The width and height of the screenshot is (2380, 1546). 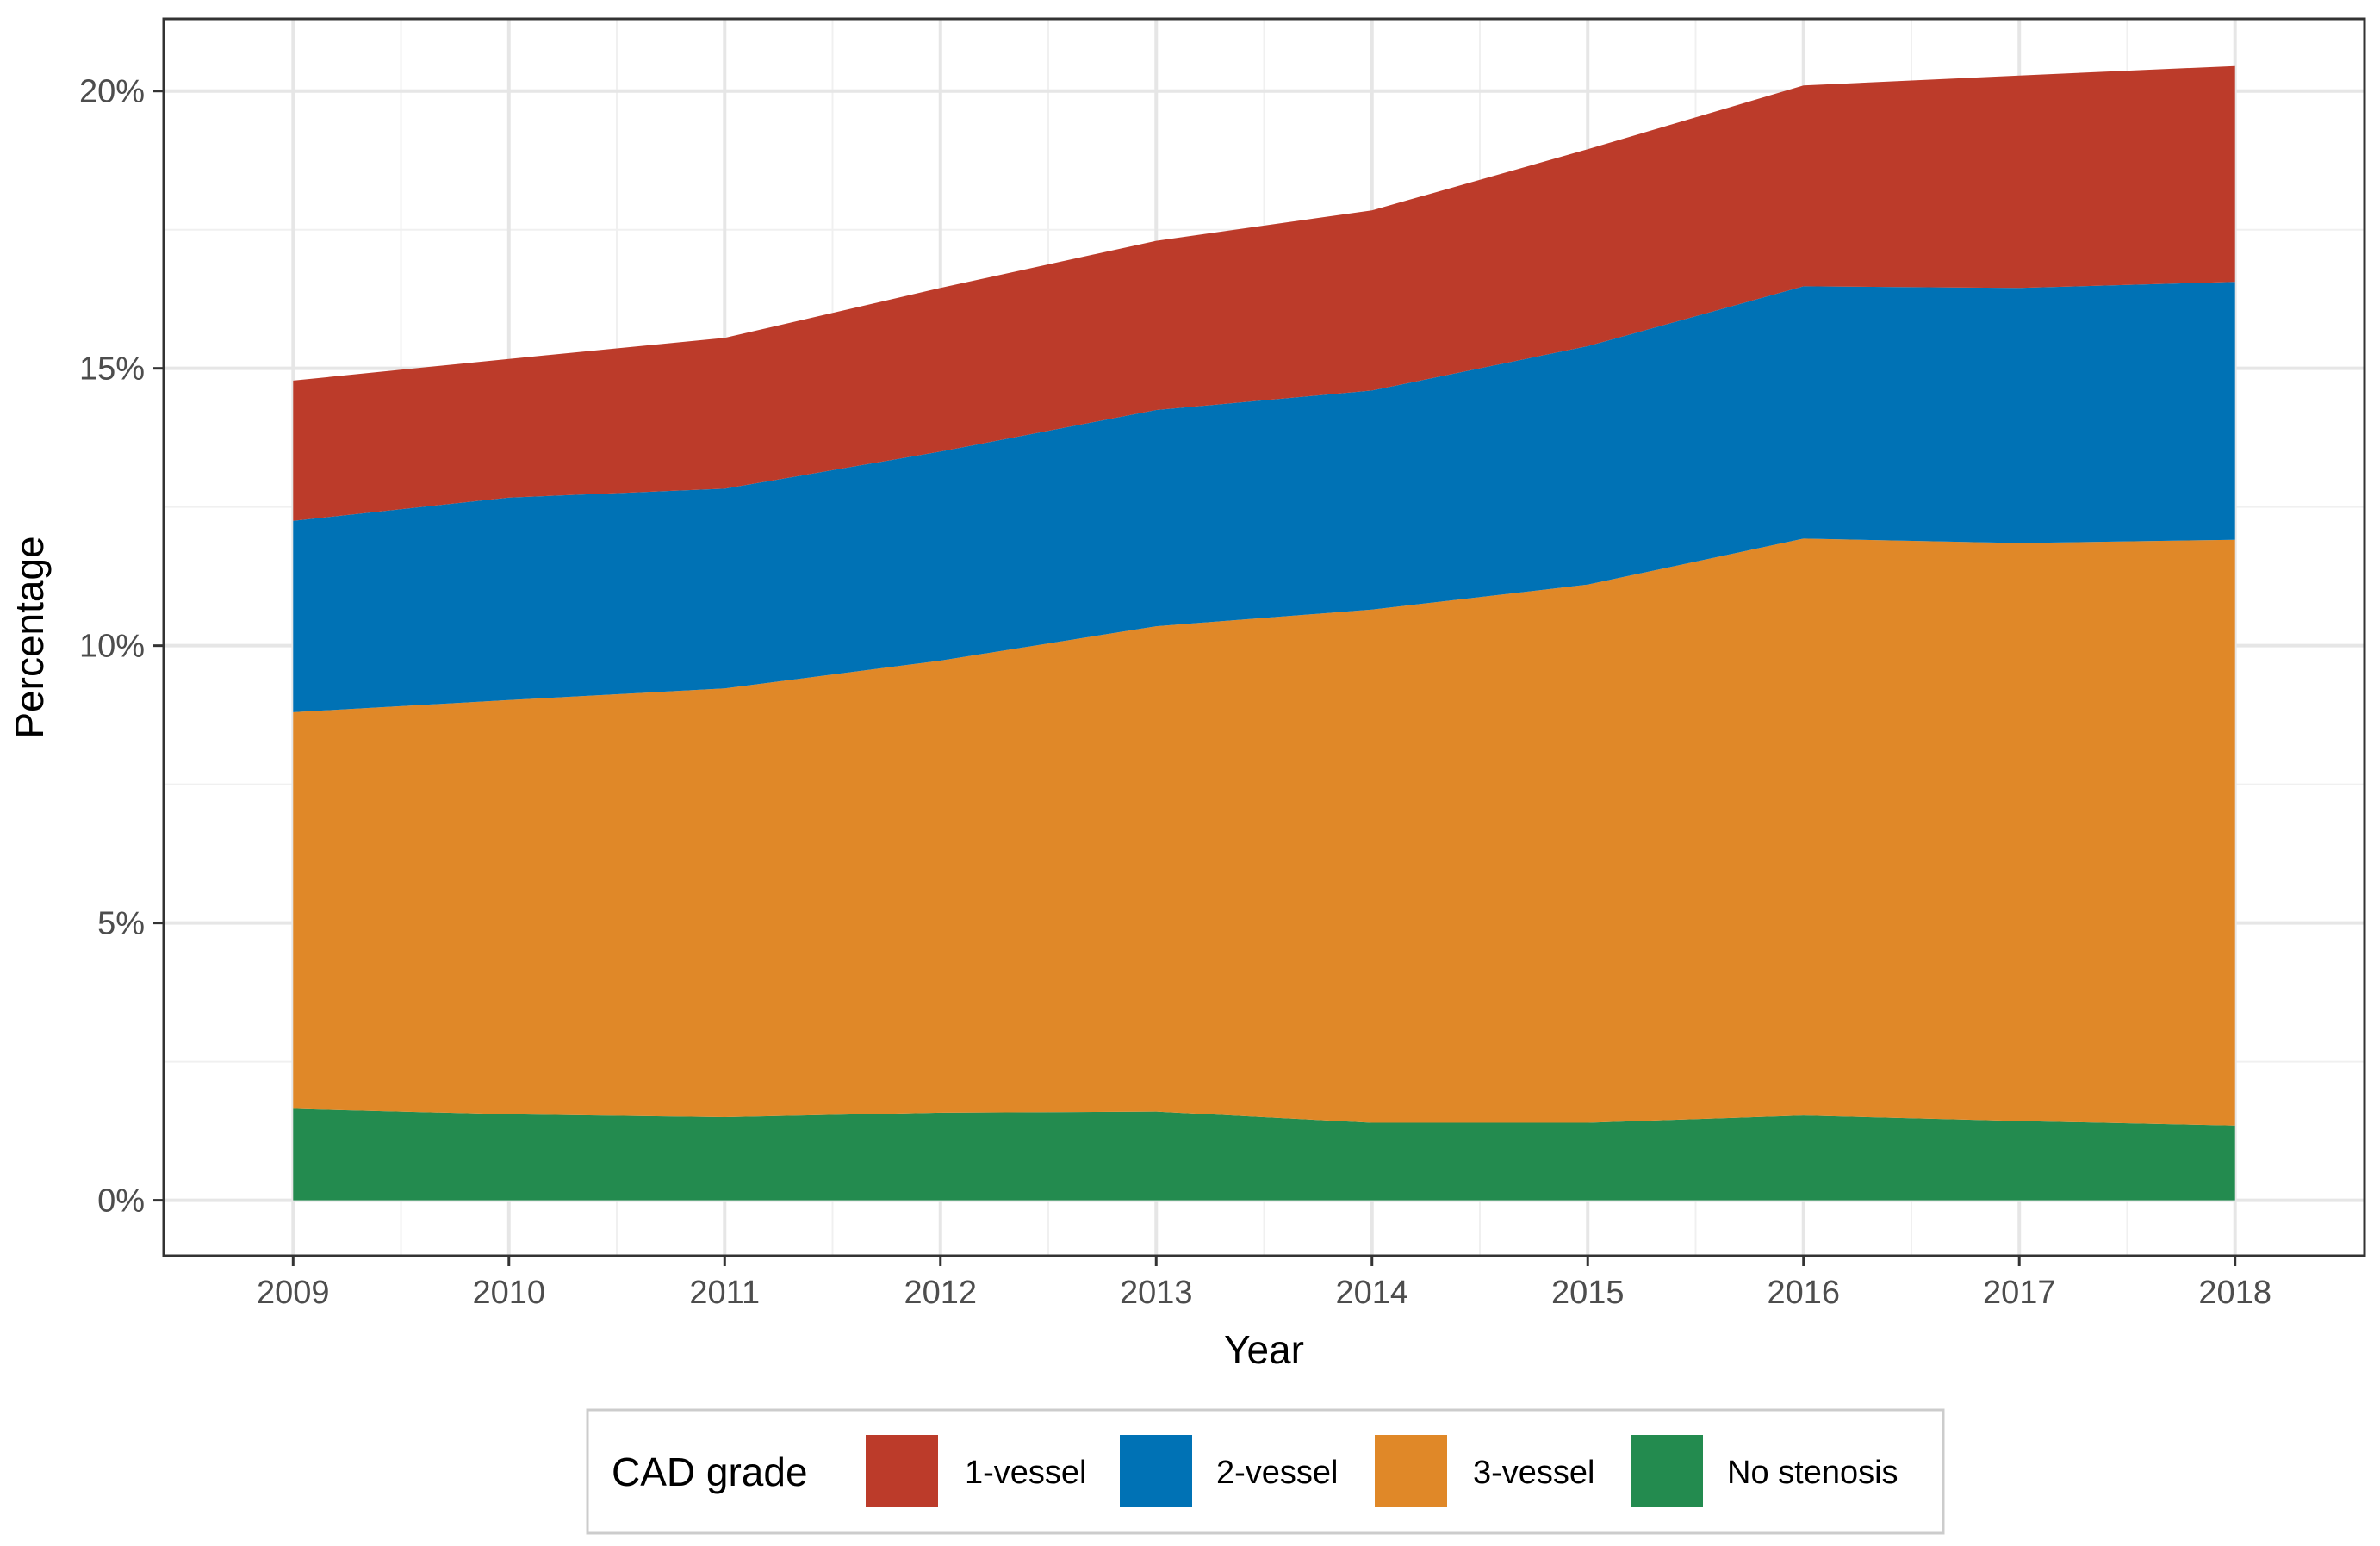 I want to click on legend-box, so click(x=1266, y=1471).